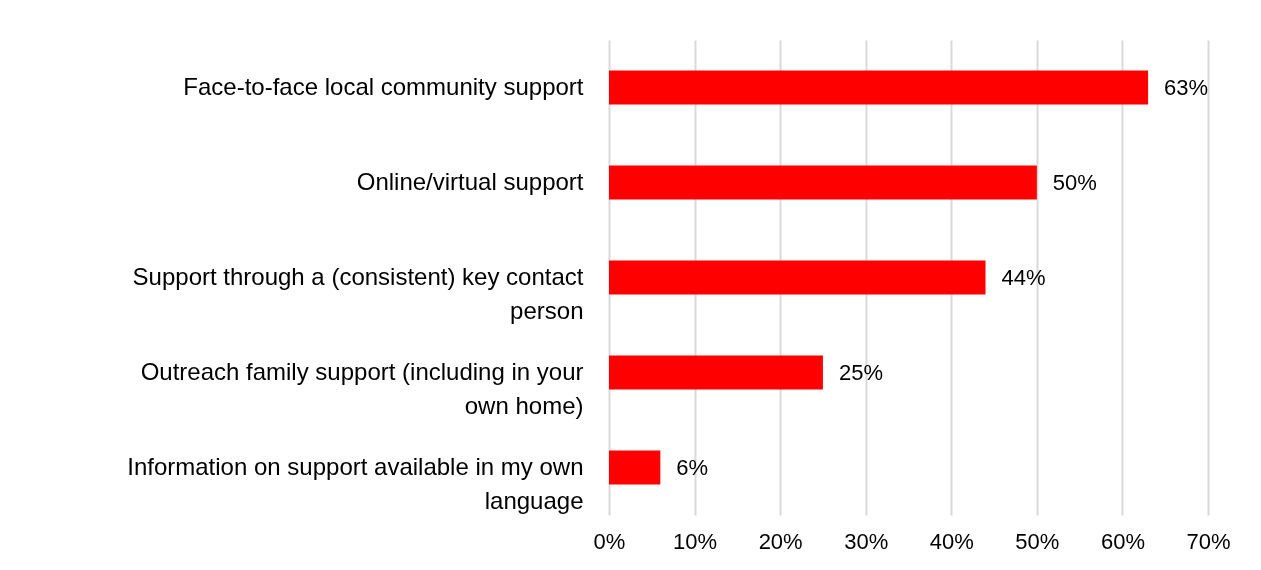 The height and width of the screenshot is (570, 1261). Describe the element at coordinates (866, 541) in the screenshot. I see `x-tick-label: 30%` at that location.